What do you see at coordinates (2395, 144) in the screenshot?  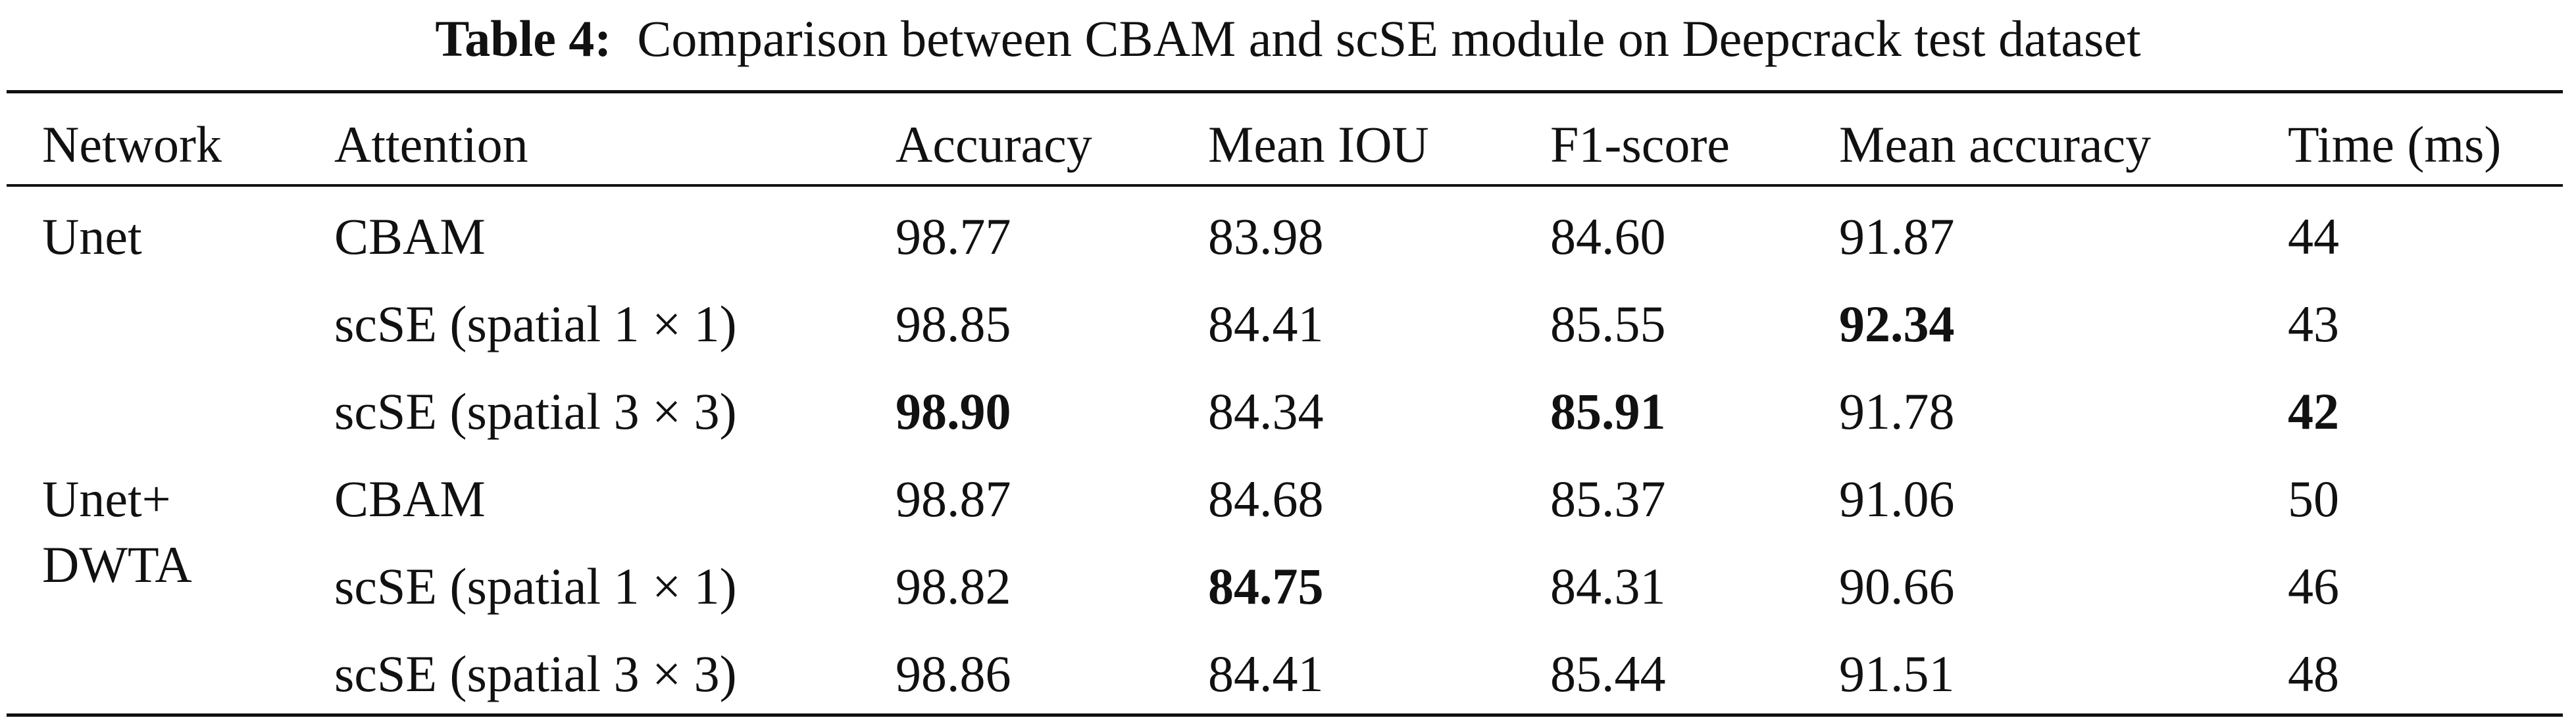 I see `header-time: Time (ms)` at bounding box center [2395, 144].